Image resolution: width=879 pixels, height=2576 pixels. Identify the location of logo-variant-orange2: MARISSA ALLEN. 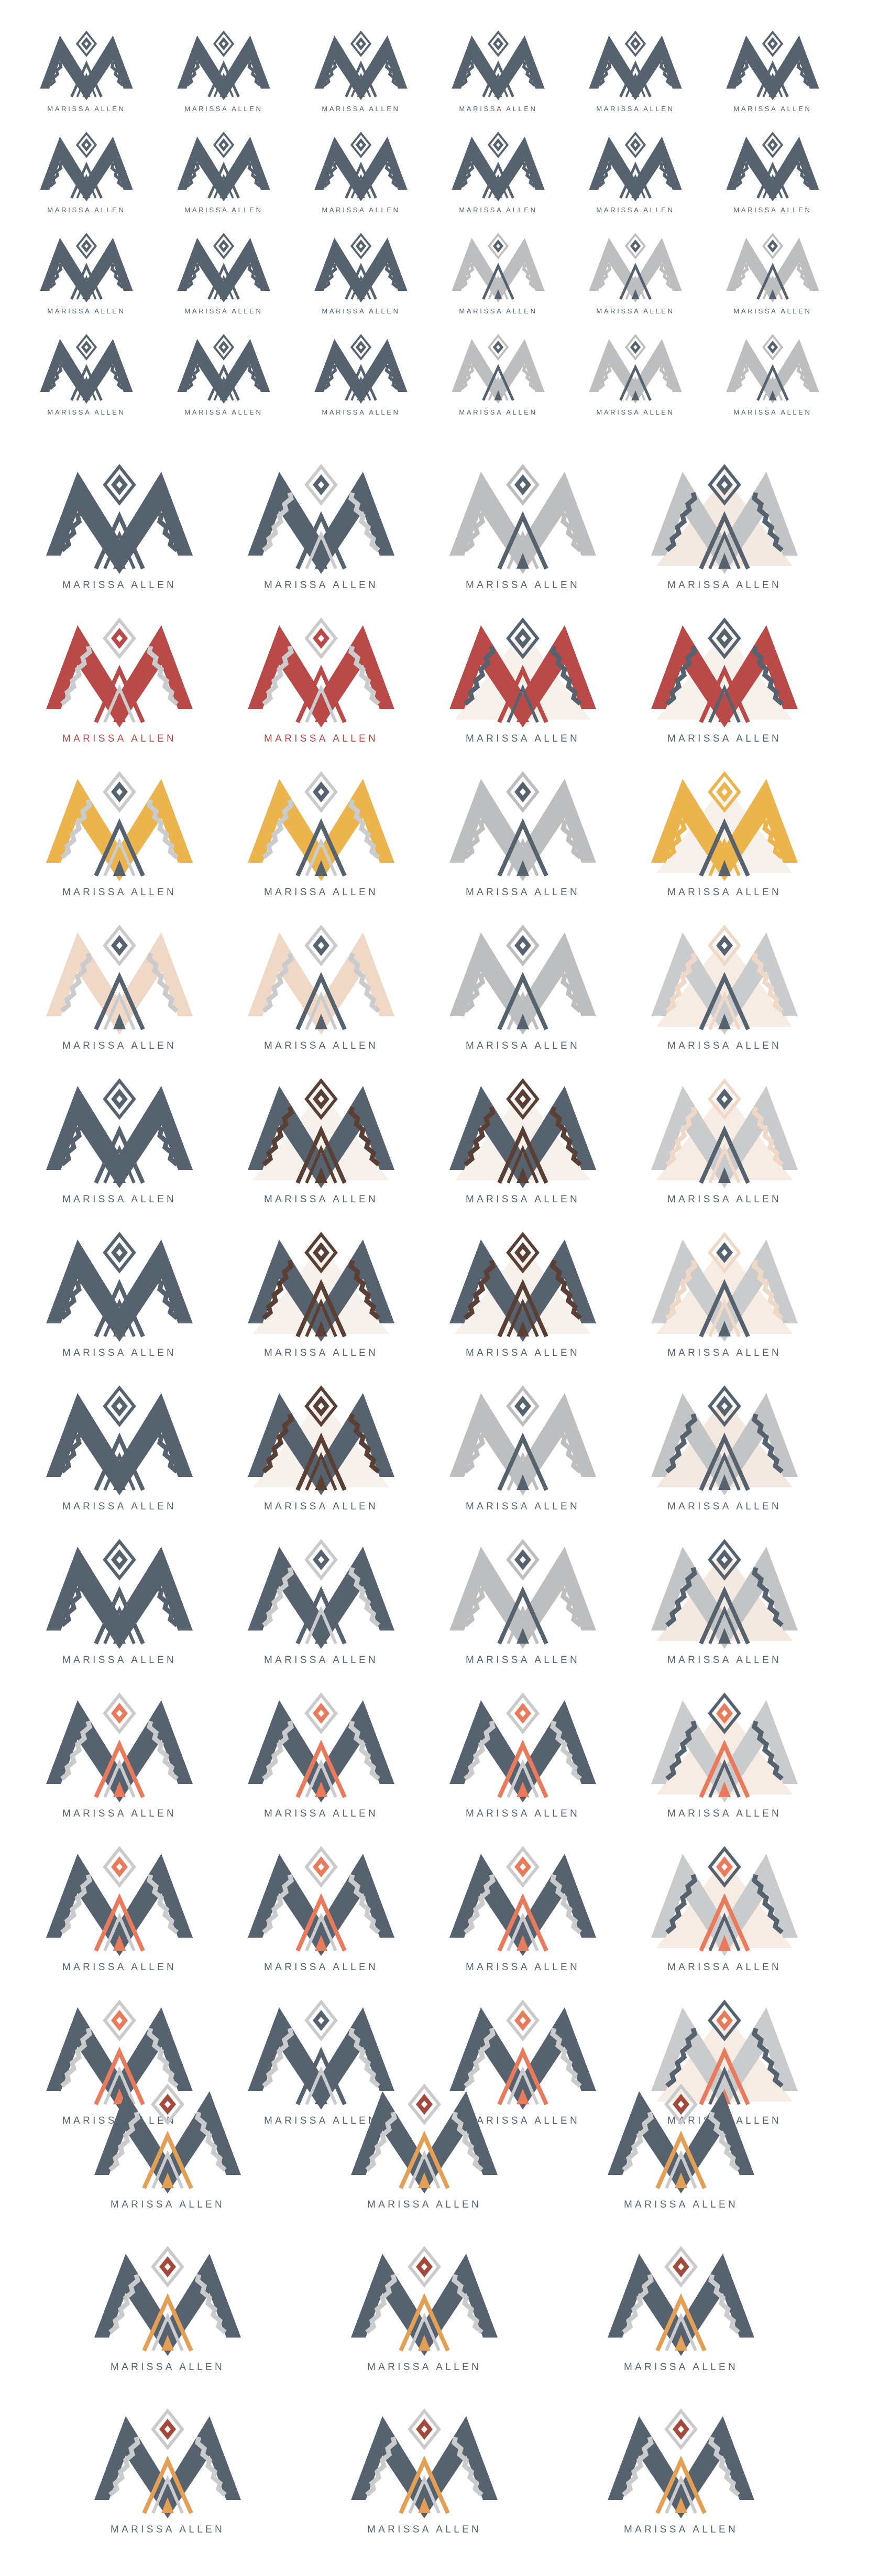
(724, 2061).